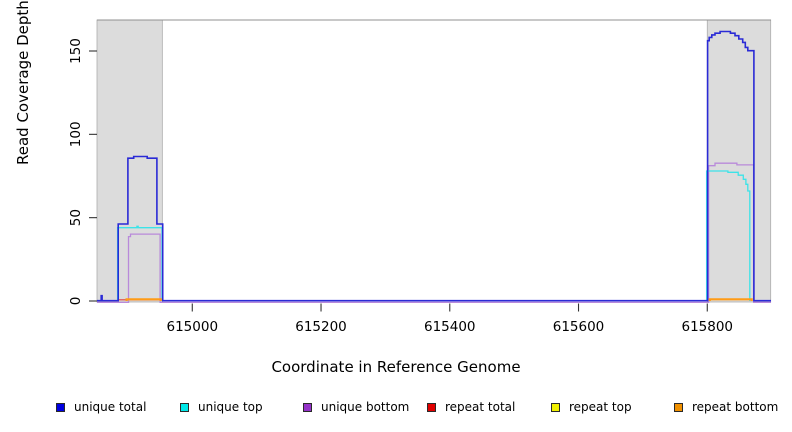 Image resolution: width=792 pixels, height=432 pixels. I want to click on legend-label: unique top, so click(230, 407).